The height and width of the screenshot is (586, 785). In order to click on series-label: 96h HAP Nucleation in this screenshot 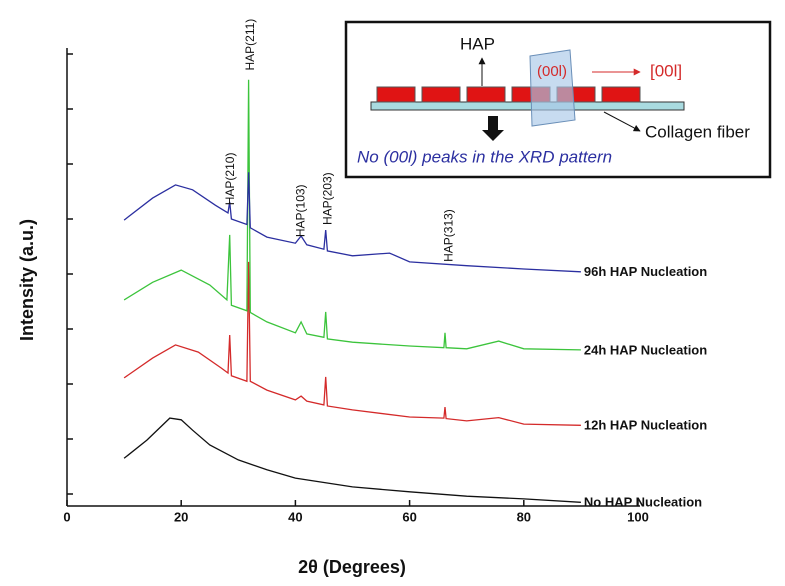, I will do `click(645, 271)`.